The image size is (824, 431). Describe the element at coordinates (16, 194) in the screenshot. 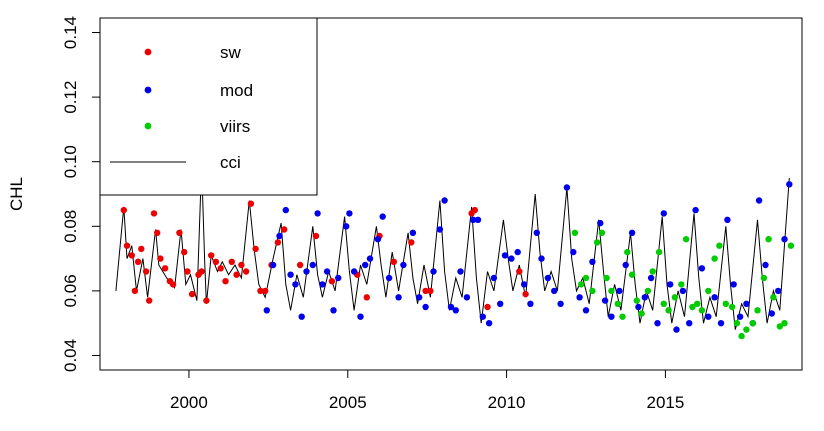

I see `y-axis-title: CHL` at that location.